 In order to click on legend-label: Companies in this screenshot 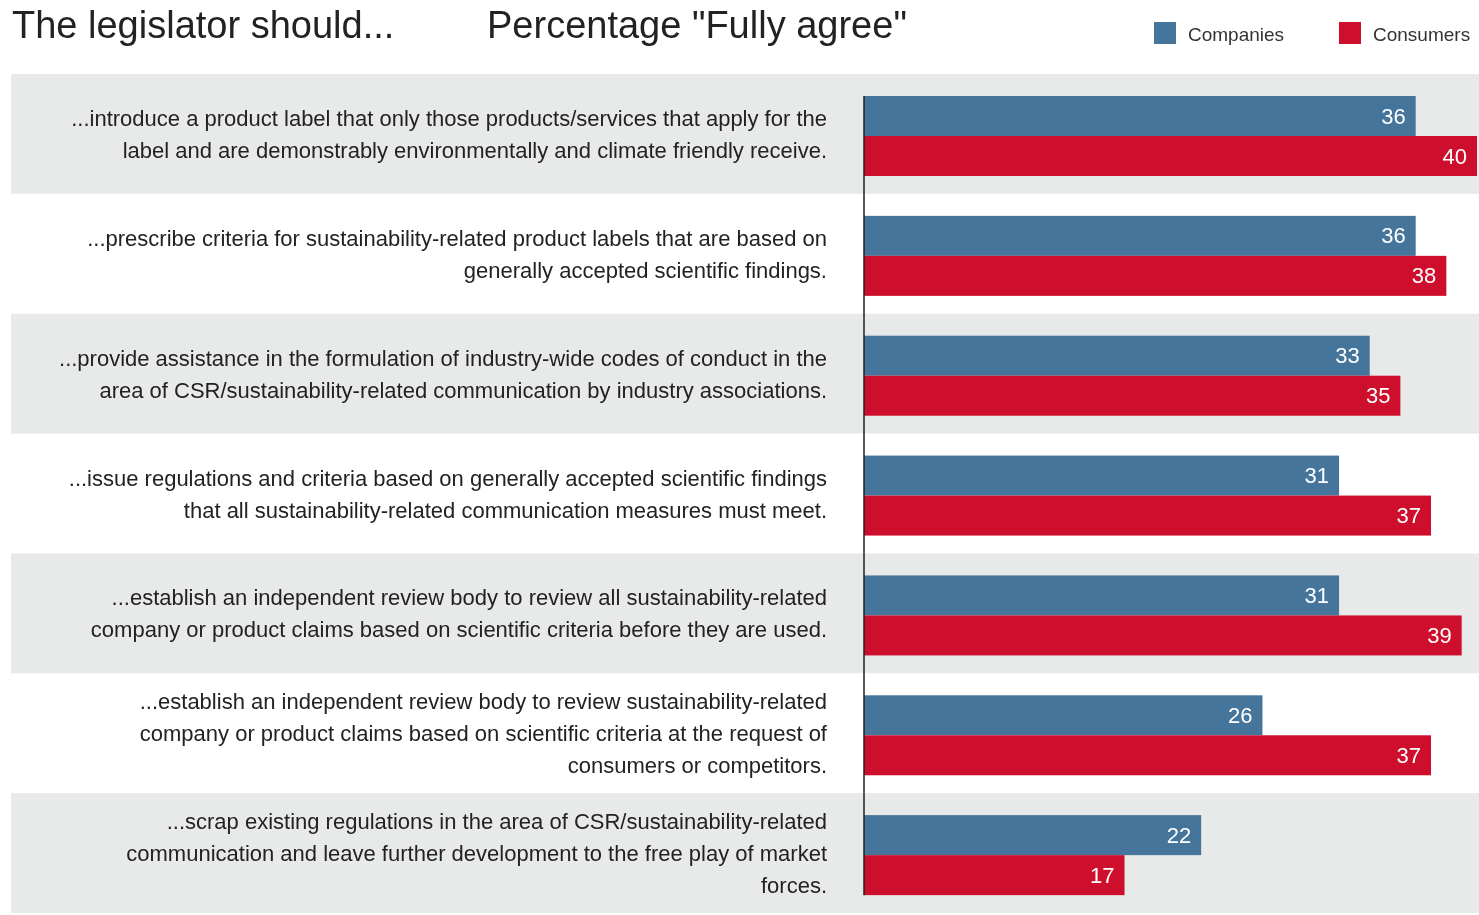, I will do `click(1236, 34)`.